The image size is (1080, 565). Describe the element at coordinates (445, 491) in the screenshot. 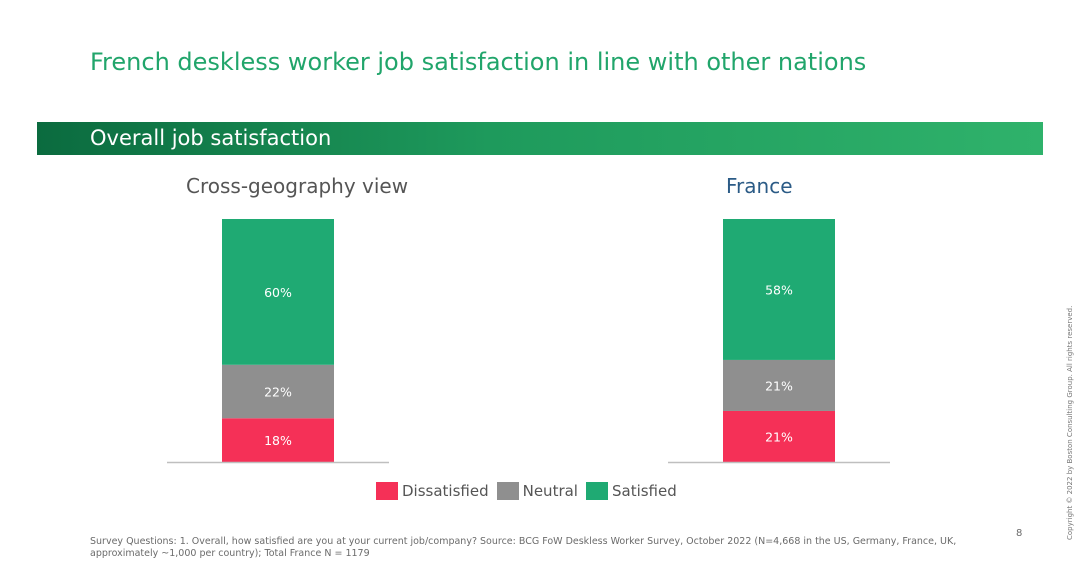

I see `legend-label-dissatisfied: Dissatisfied` at that location.